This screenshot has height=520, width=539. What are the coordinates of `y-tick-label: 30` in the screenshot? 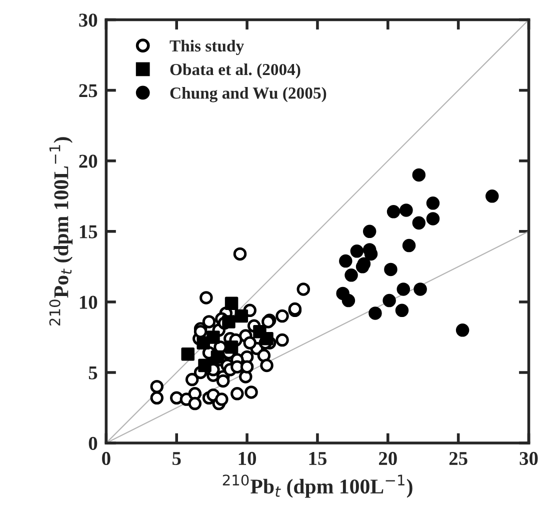 It's located at (88, 20).